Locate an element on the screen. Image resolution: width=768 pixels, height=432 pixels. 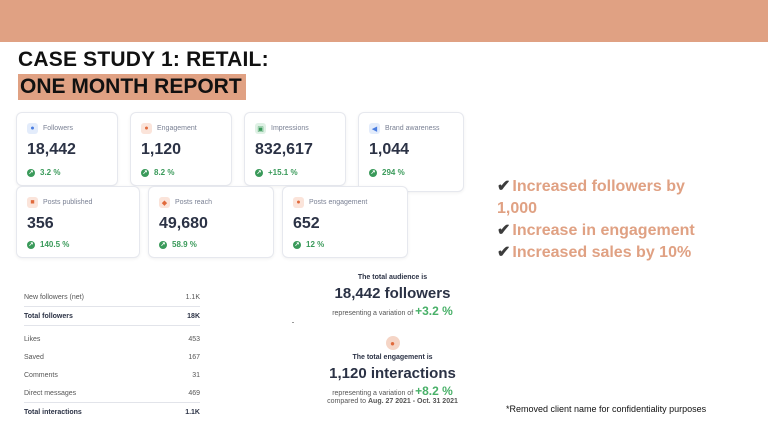
card-engagement: ● Engagement 1,120 ↗ 8.2 % is located at coordinates (181, 149).